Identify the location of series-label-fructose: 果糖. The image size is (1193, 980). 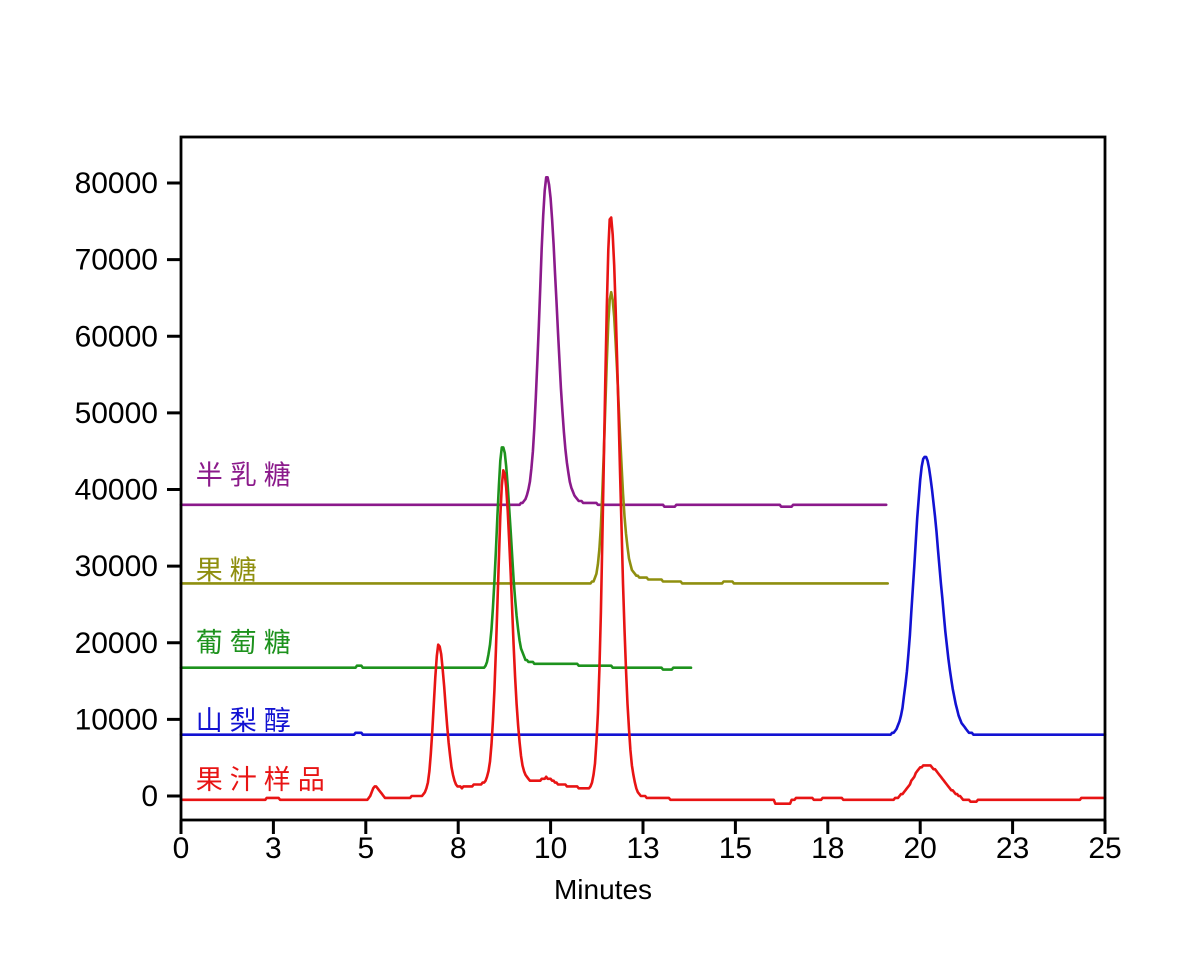
(230, 571).